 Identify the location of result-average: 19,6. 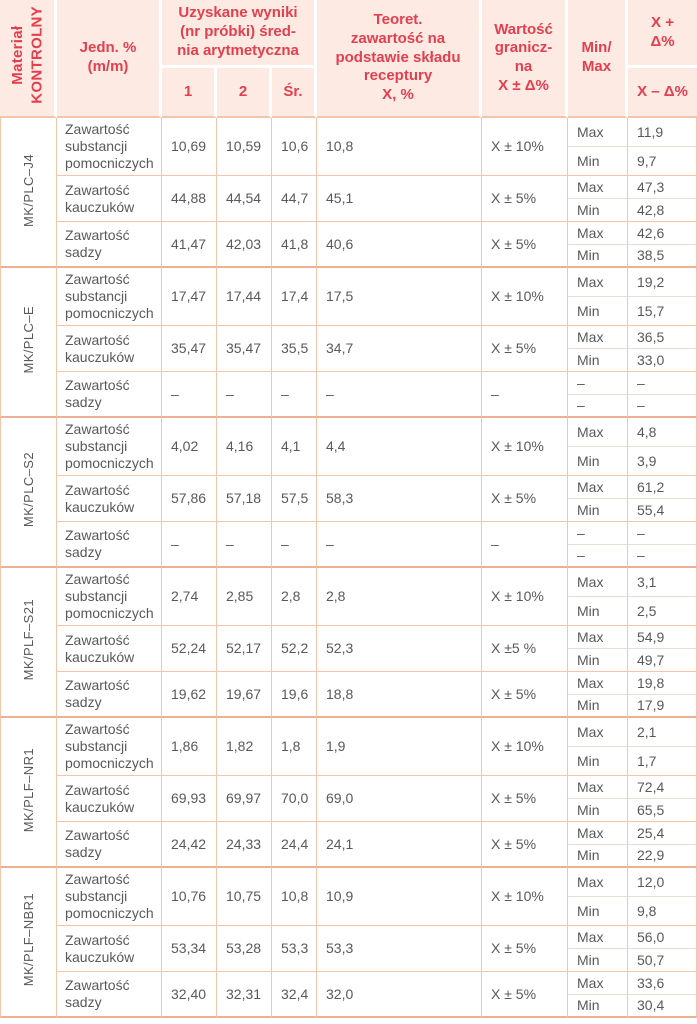
(294, 695).